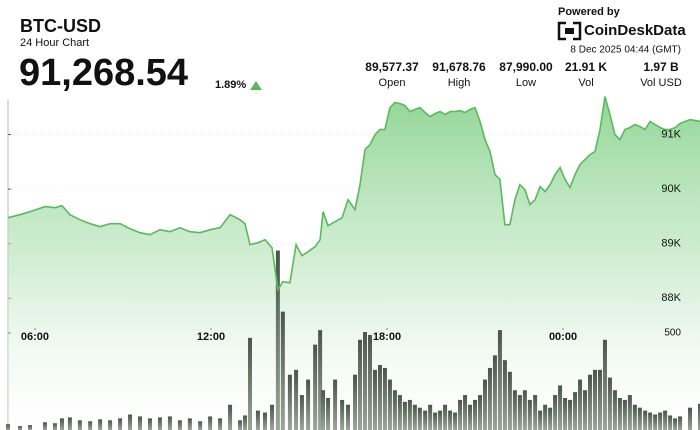  What do you see at coordinates (392, 83) in the screenshot?
I see `stat-label: Open` at bounding box center [392, 83].